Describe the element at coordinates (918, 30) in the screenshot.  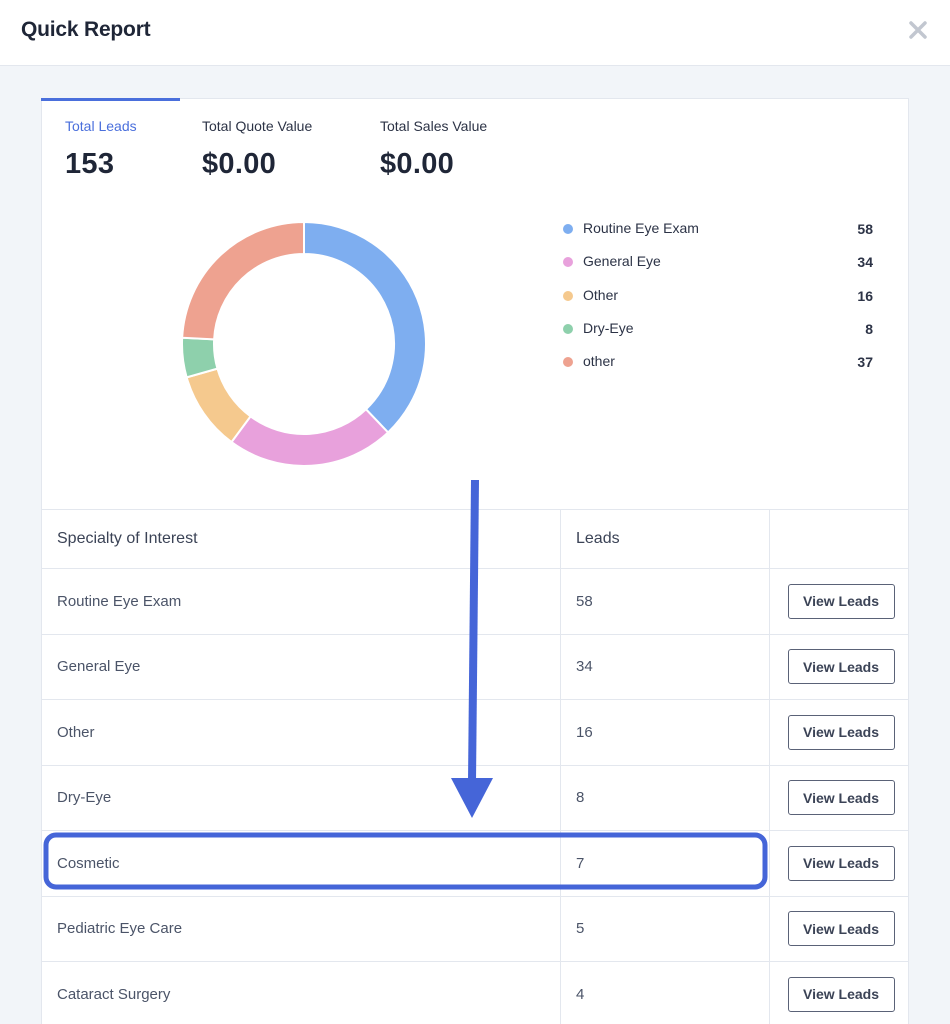
I see `close-icon` at that location.